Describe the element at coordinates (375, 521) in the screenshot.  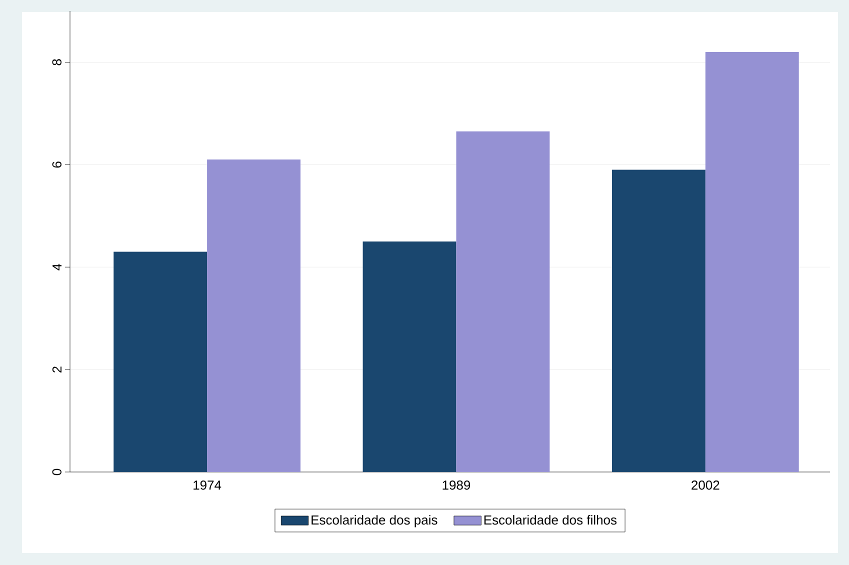
I see `legend-label: Escolaridade dos pais` at that location.